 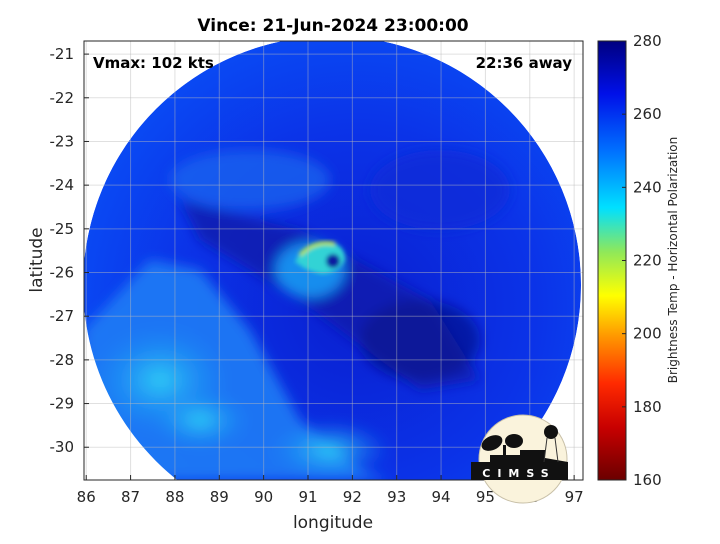 What do you see at coordinates (62, 141) in the screenshot?
I see `y-tick-label: -23` at bounding box center [62, 141].